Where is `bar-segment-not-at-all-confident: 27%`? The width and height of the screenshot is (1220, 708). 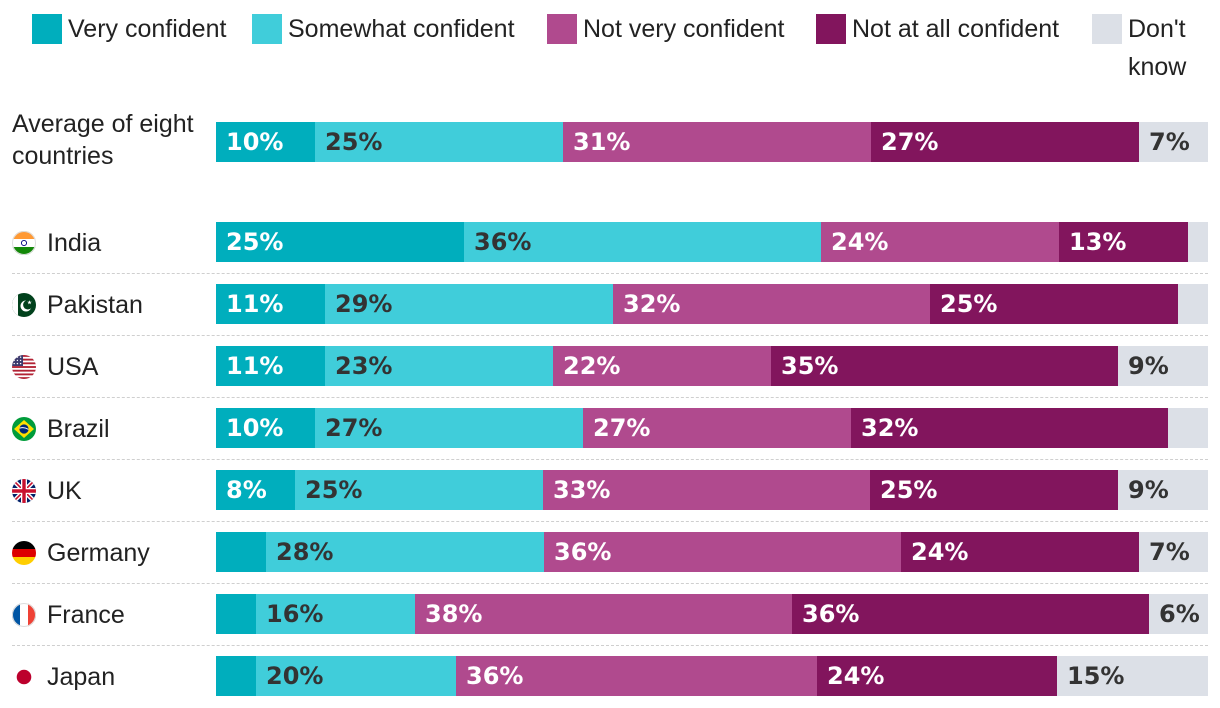
bar-segment-not-at-all-confident: 27% is located at coordinates (1005, 142).